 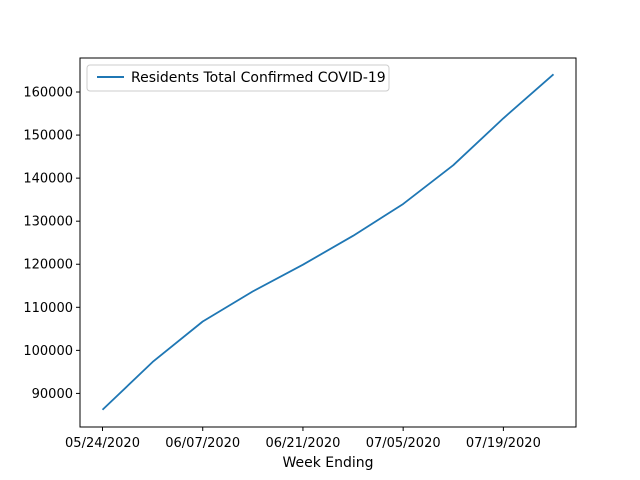 What do you see at coordinates (48, 308) in the screenshot?
I see `y-tick-label: 110000` at bounding box center [48, 308].